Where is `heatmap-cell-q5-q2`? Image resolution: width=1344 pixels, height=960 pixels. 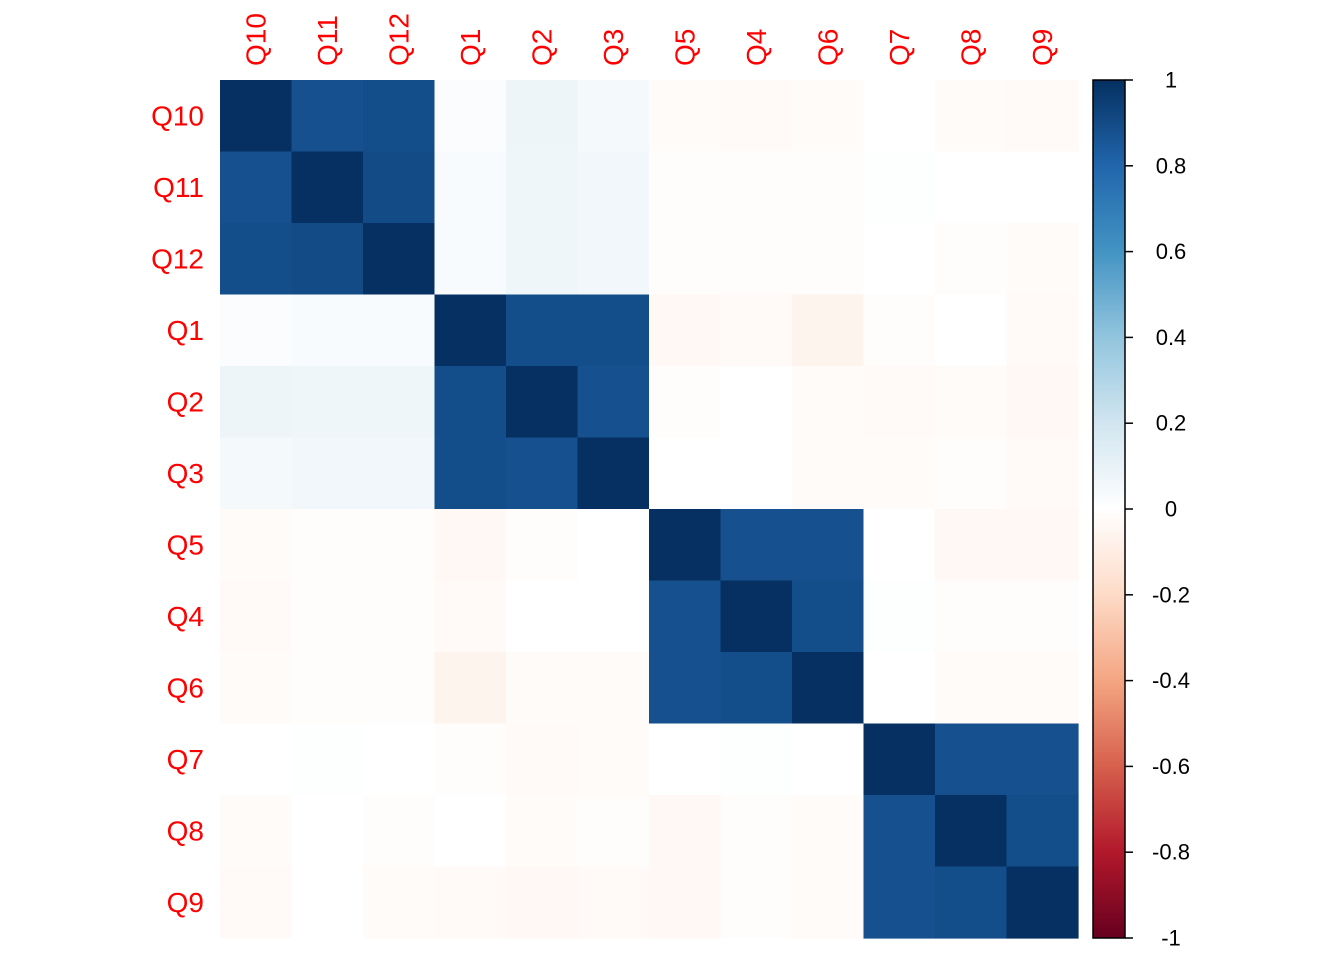
heatmap-cell-q5-q2 is located at coordinates (542, 545).